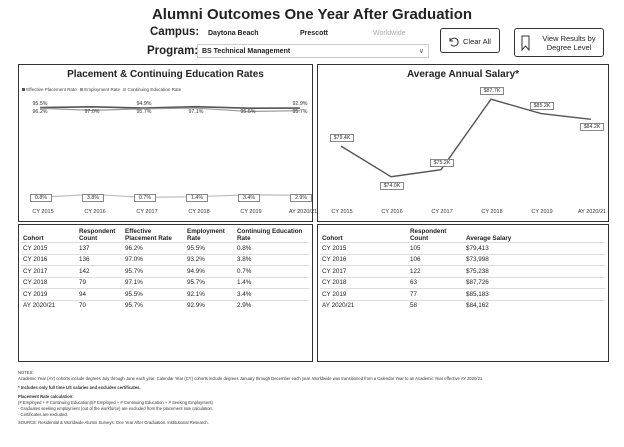 This screenshot has width=624, height=447. What do you see at coordinates (210, 271) in the screenshot?
I see `table-cell: 94.9%` at bounding box center [210, 271].